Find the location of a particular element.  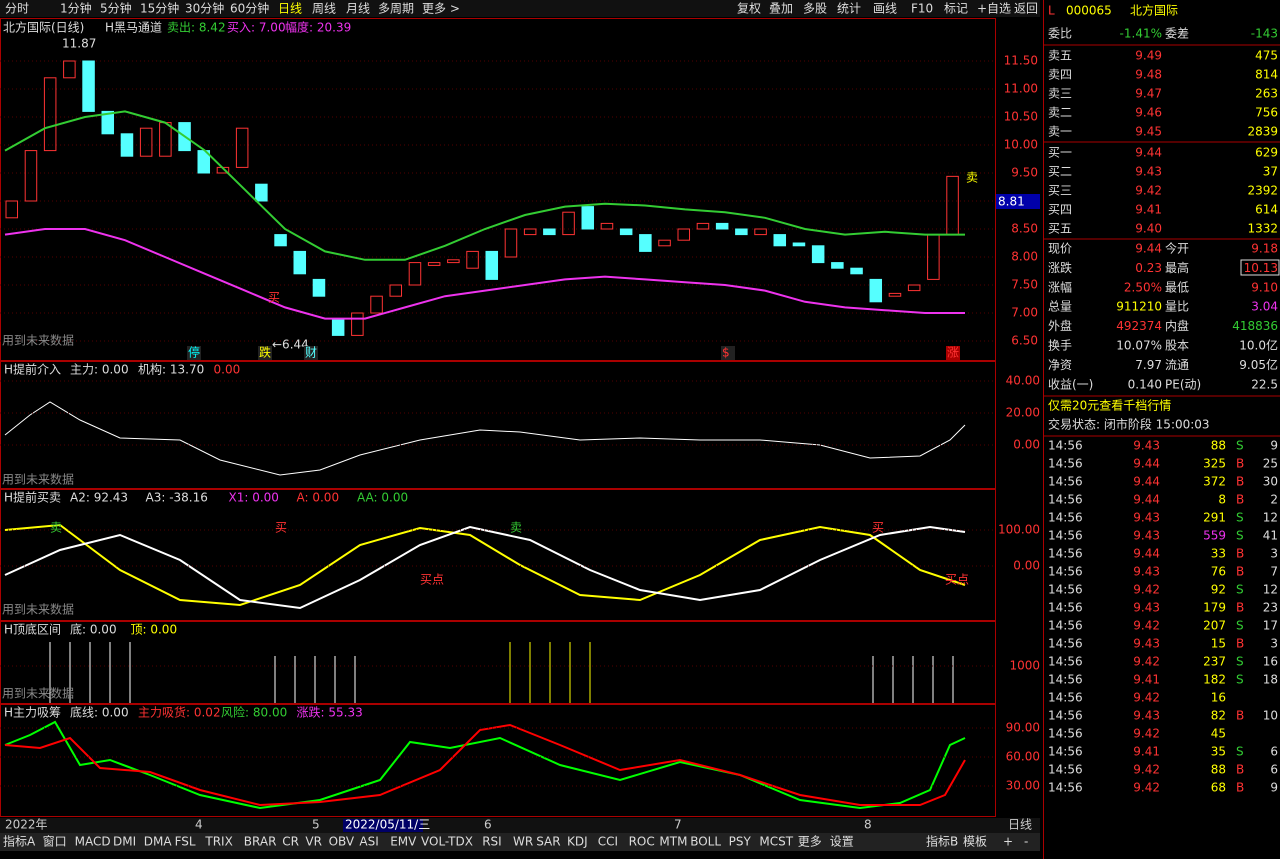

value: 9.44 is located at coordinates (1148, 249).